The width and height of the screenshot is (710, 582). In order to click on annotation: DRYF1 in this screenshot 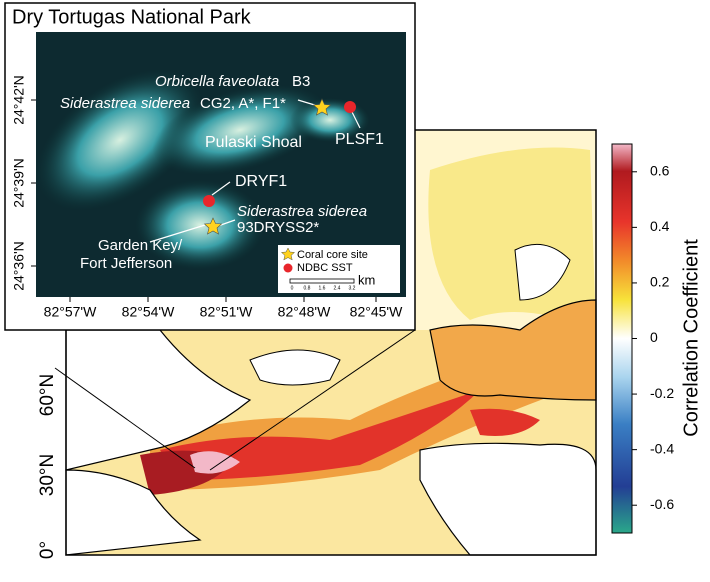, I will do `click(261, 181)`.